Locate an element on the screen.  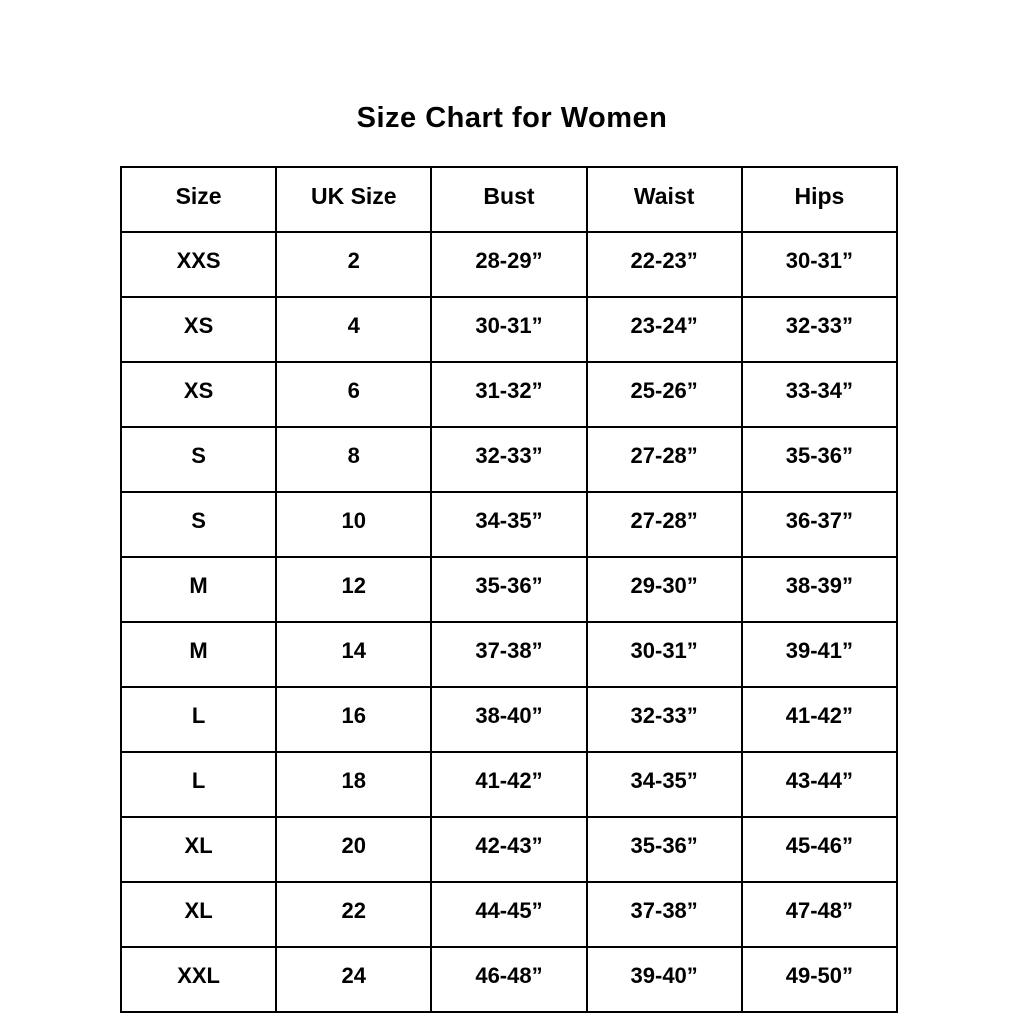
table-cell: 33-34” is located at coordinates (819, 394).